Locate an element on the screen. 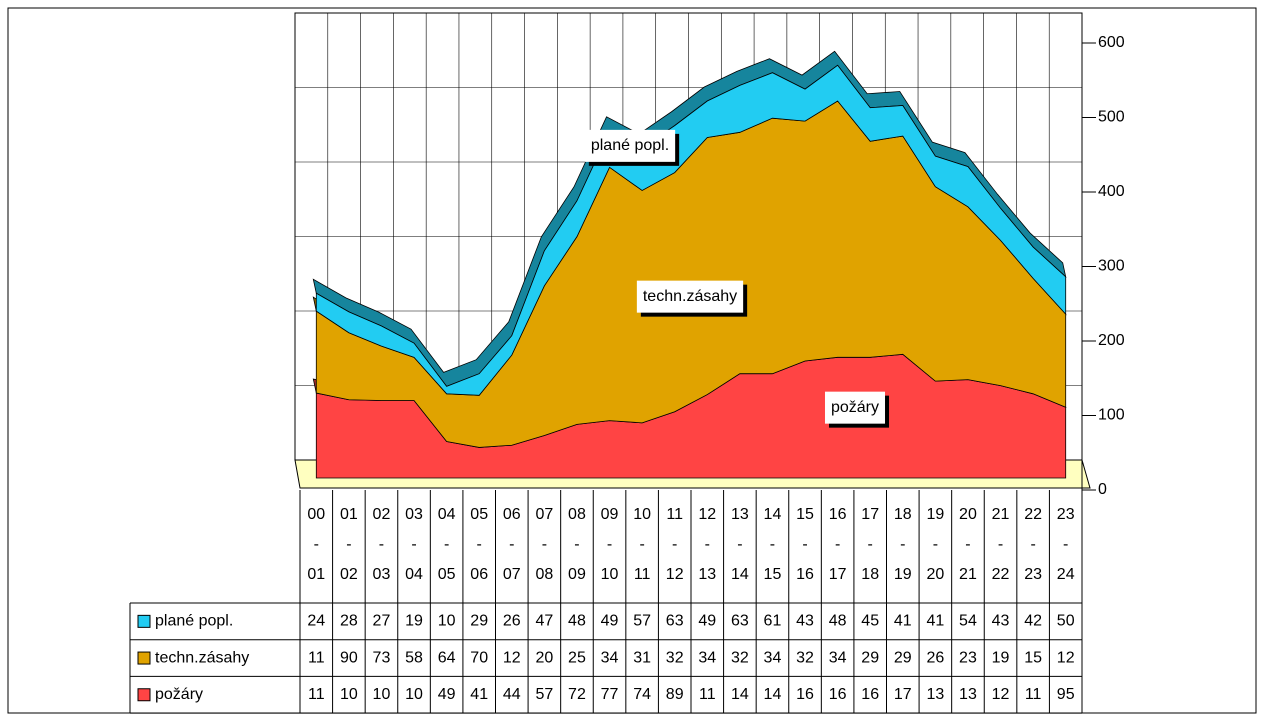 The width and height of the screenshot is (1264, 721). x-tick-label: 17 - 18 is located at coordinates (870, 544).